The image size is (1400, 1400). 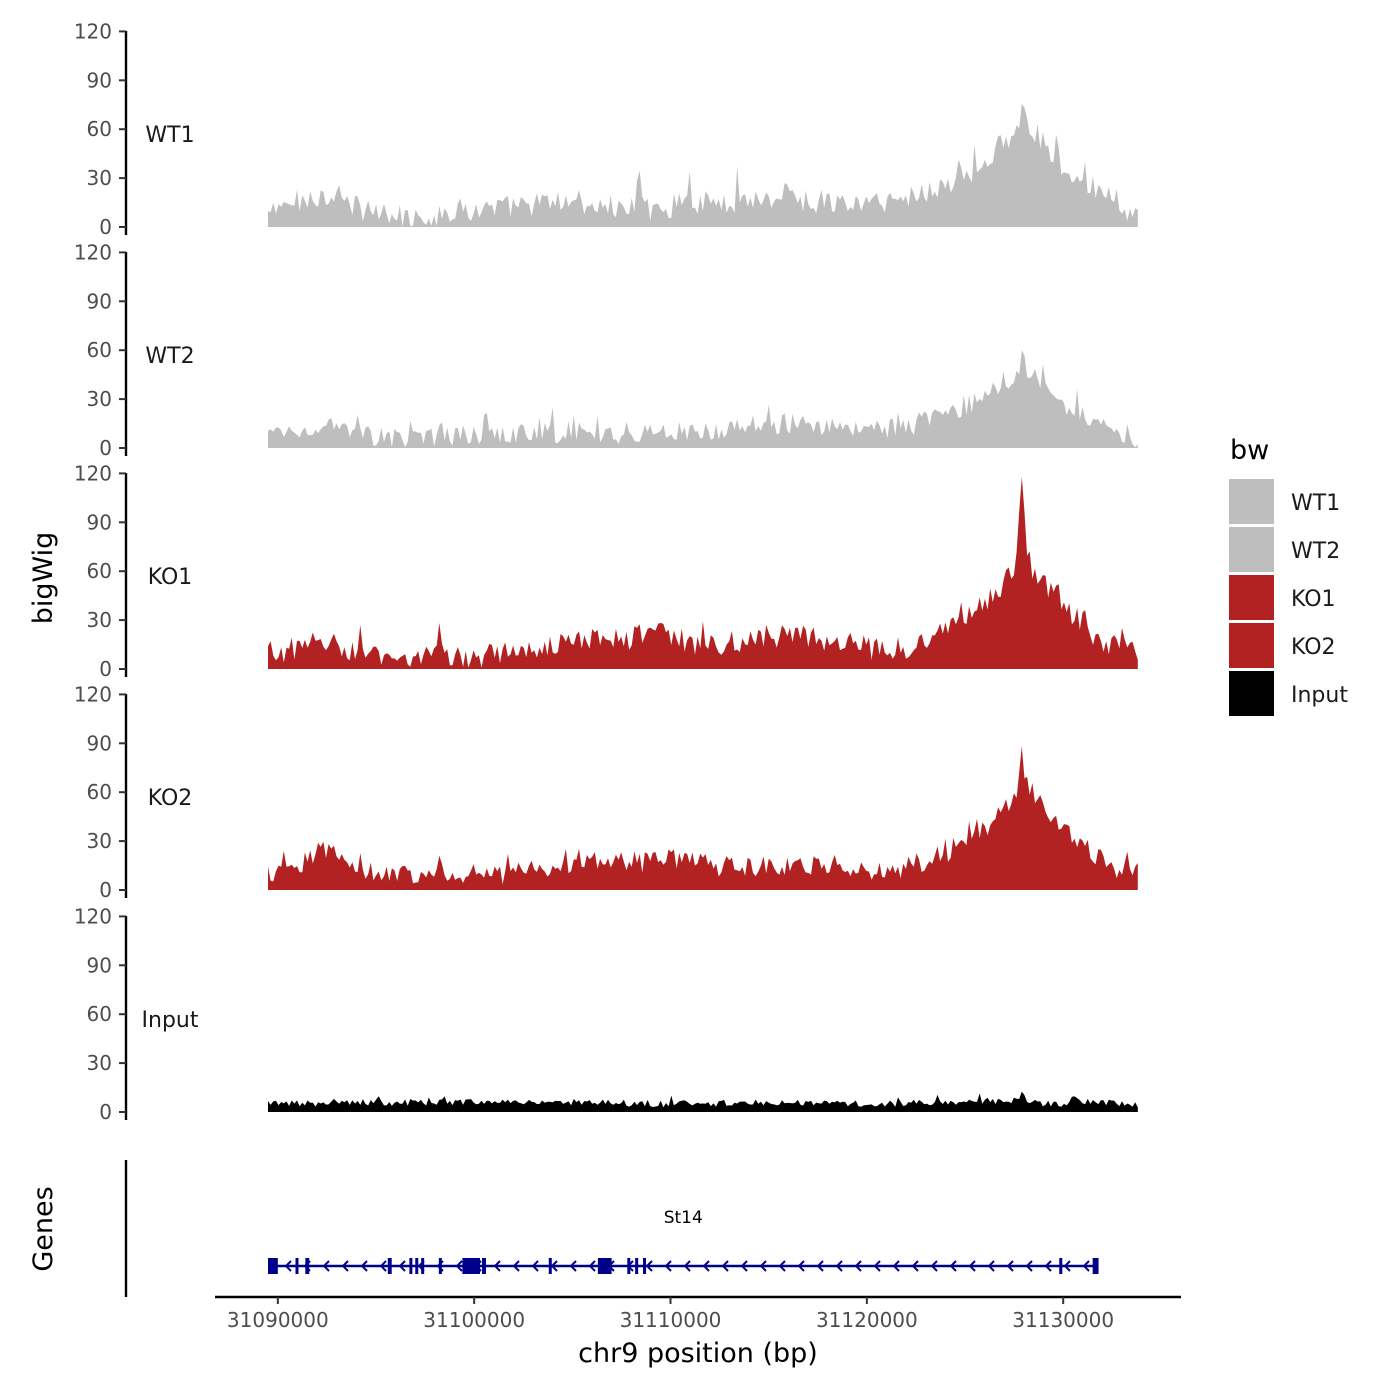 I want to click on legend-label-ko1: KO1, so click(x=1313, y=599).